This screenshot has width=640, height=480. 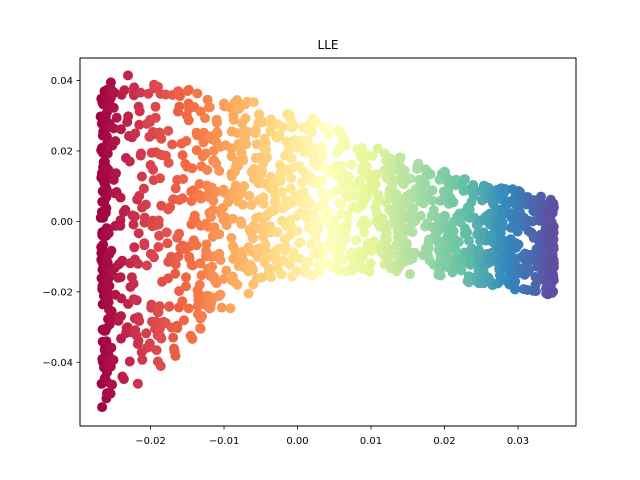 I want to click on chart-title: LLE, so click(x=328, y=45).